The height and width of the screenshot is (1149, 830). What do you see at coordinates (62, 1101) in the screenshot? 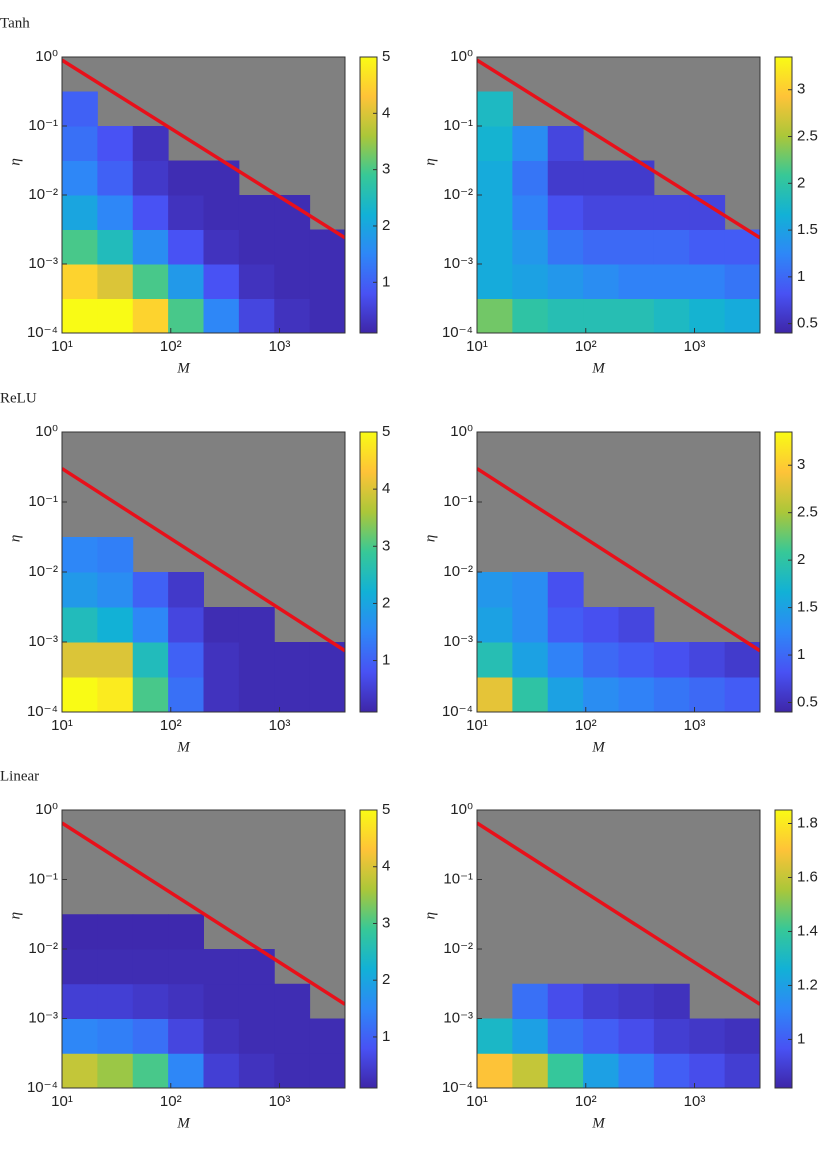
I see `x-tick-label: 10¹` at bounding box center [62, 1101].